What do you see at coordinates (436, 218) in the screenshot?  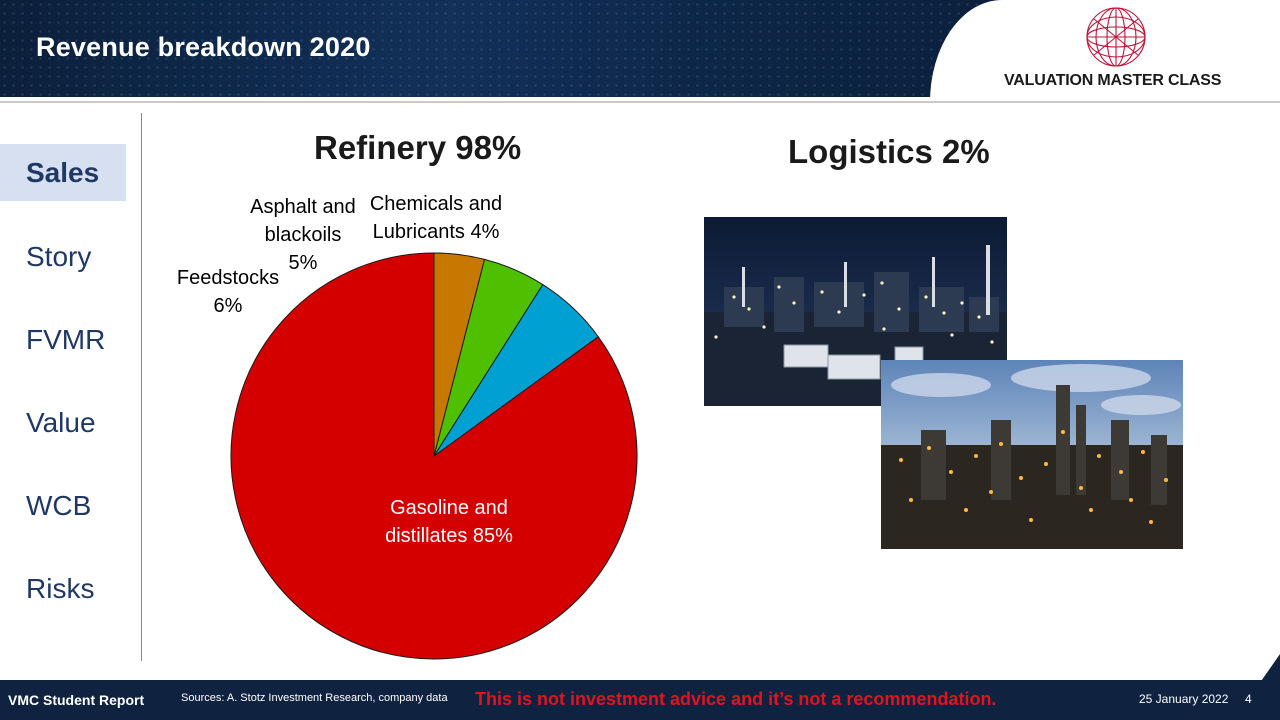 I see `pie-label-chemicals: Chemicals and Lubricants 4%` at bounding box center [436, 218].